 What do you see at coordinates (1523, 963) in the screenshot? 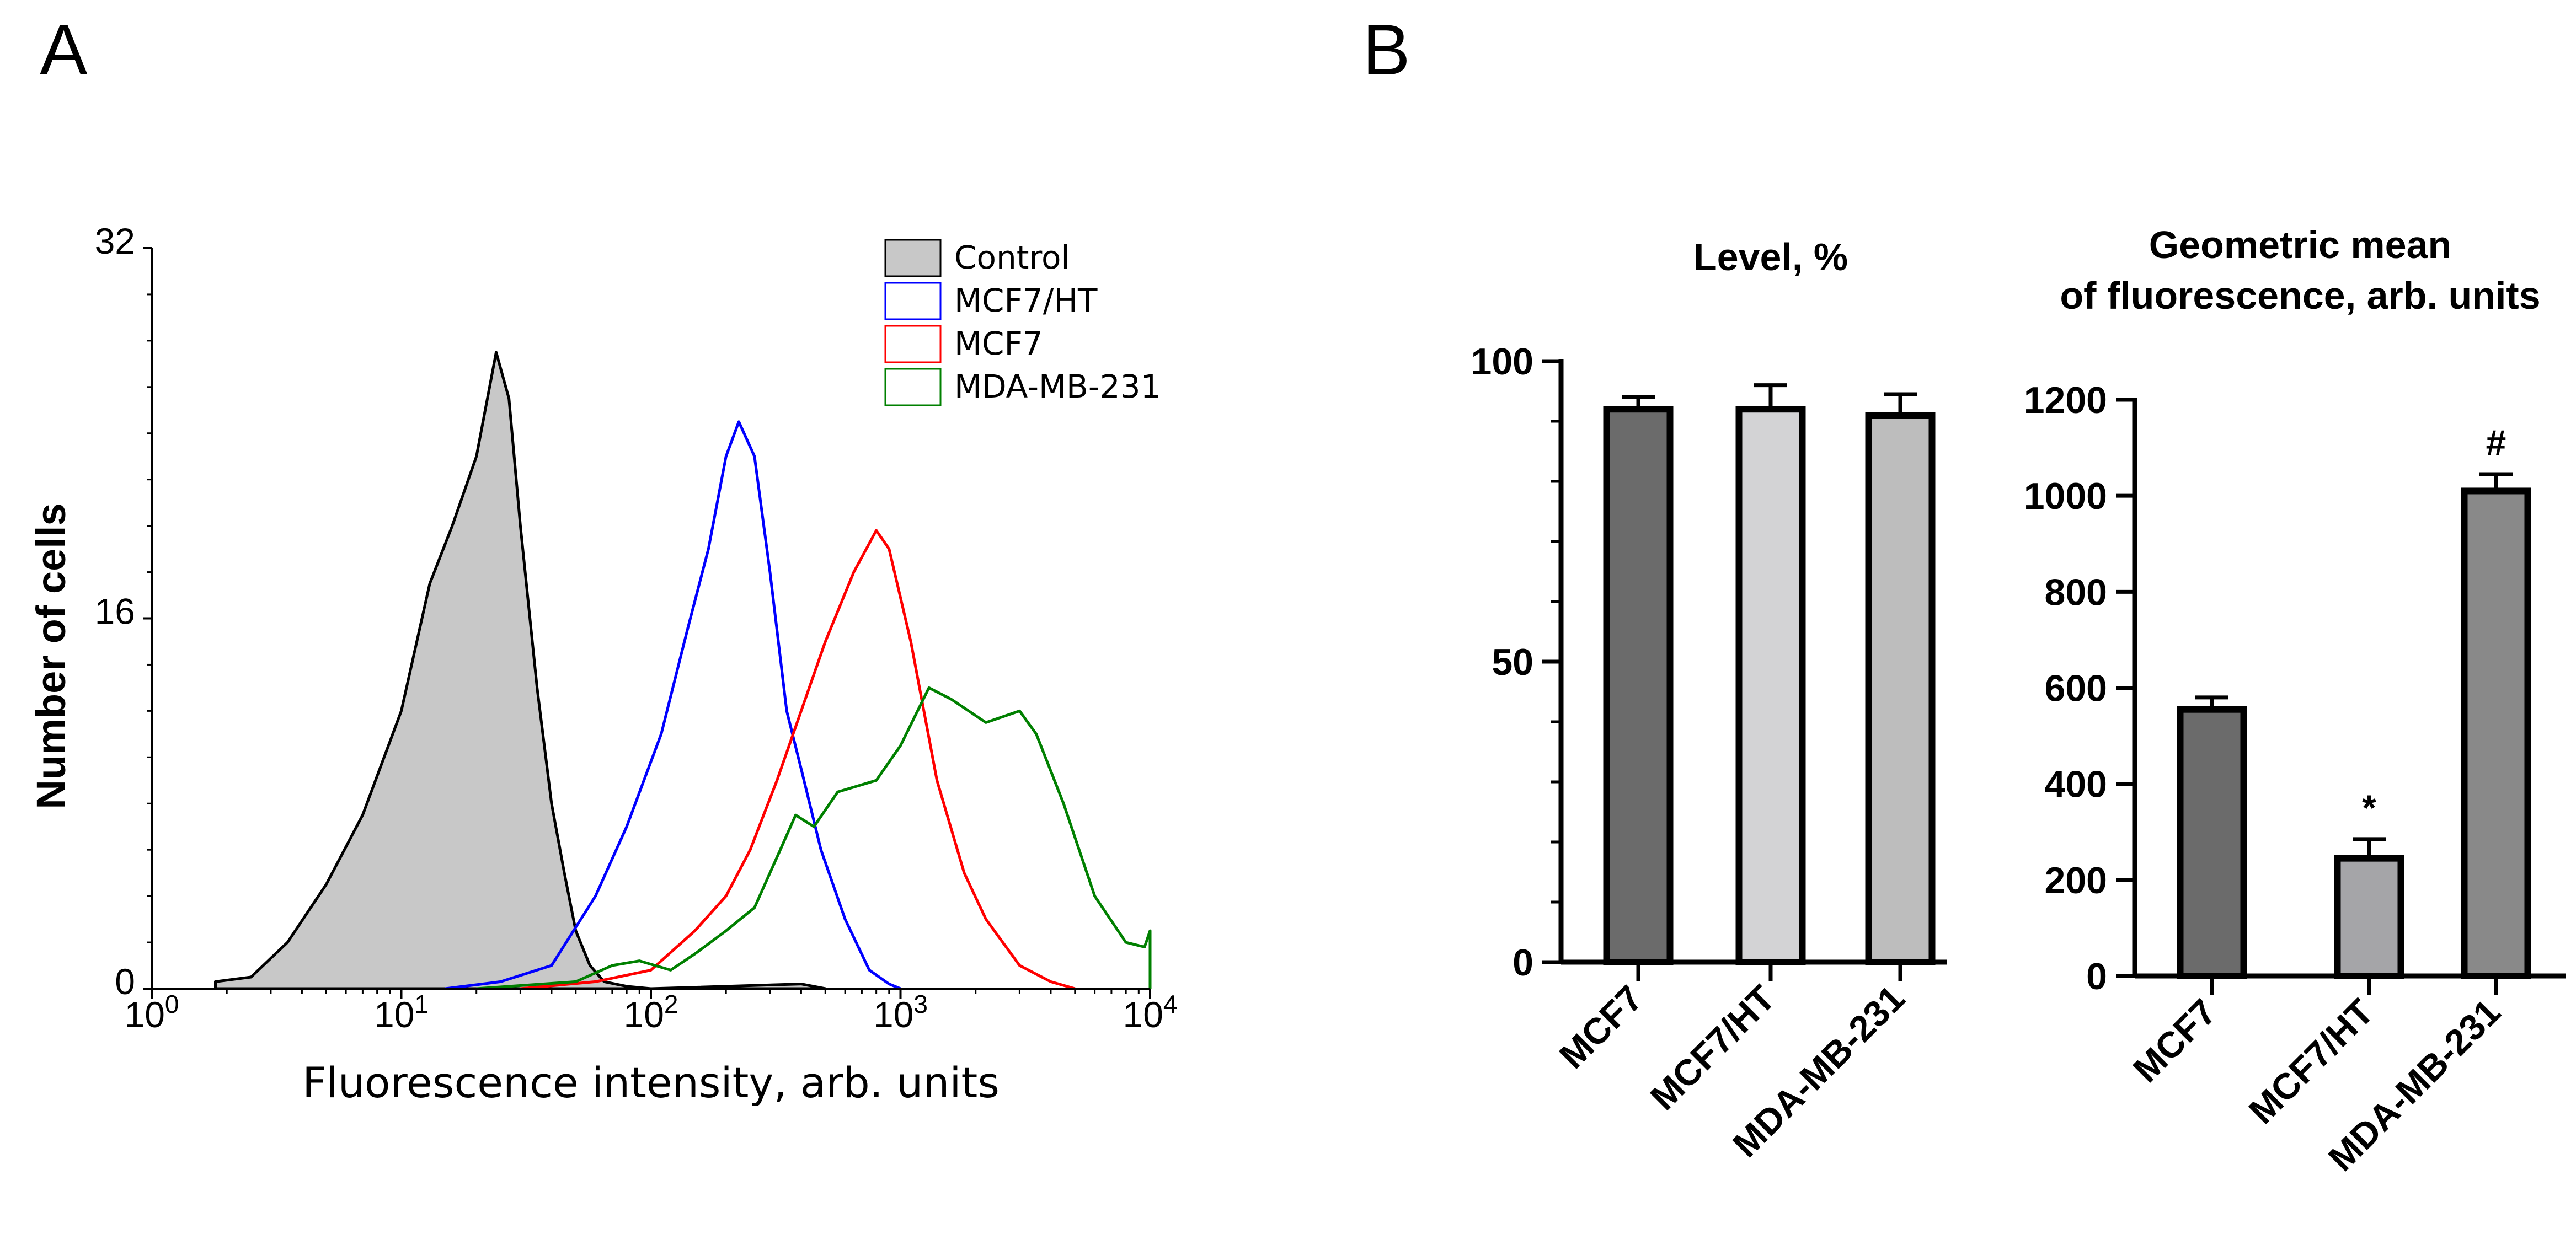
I see `level-y-tick-label: 0` at bounding box center [1523, 963].